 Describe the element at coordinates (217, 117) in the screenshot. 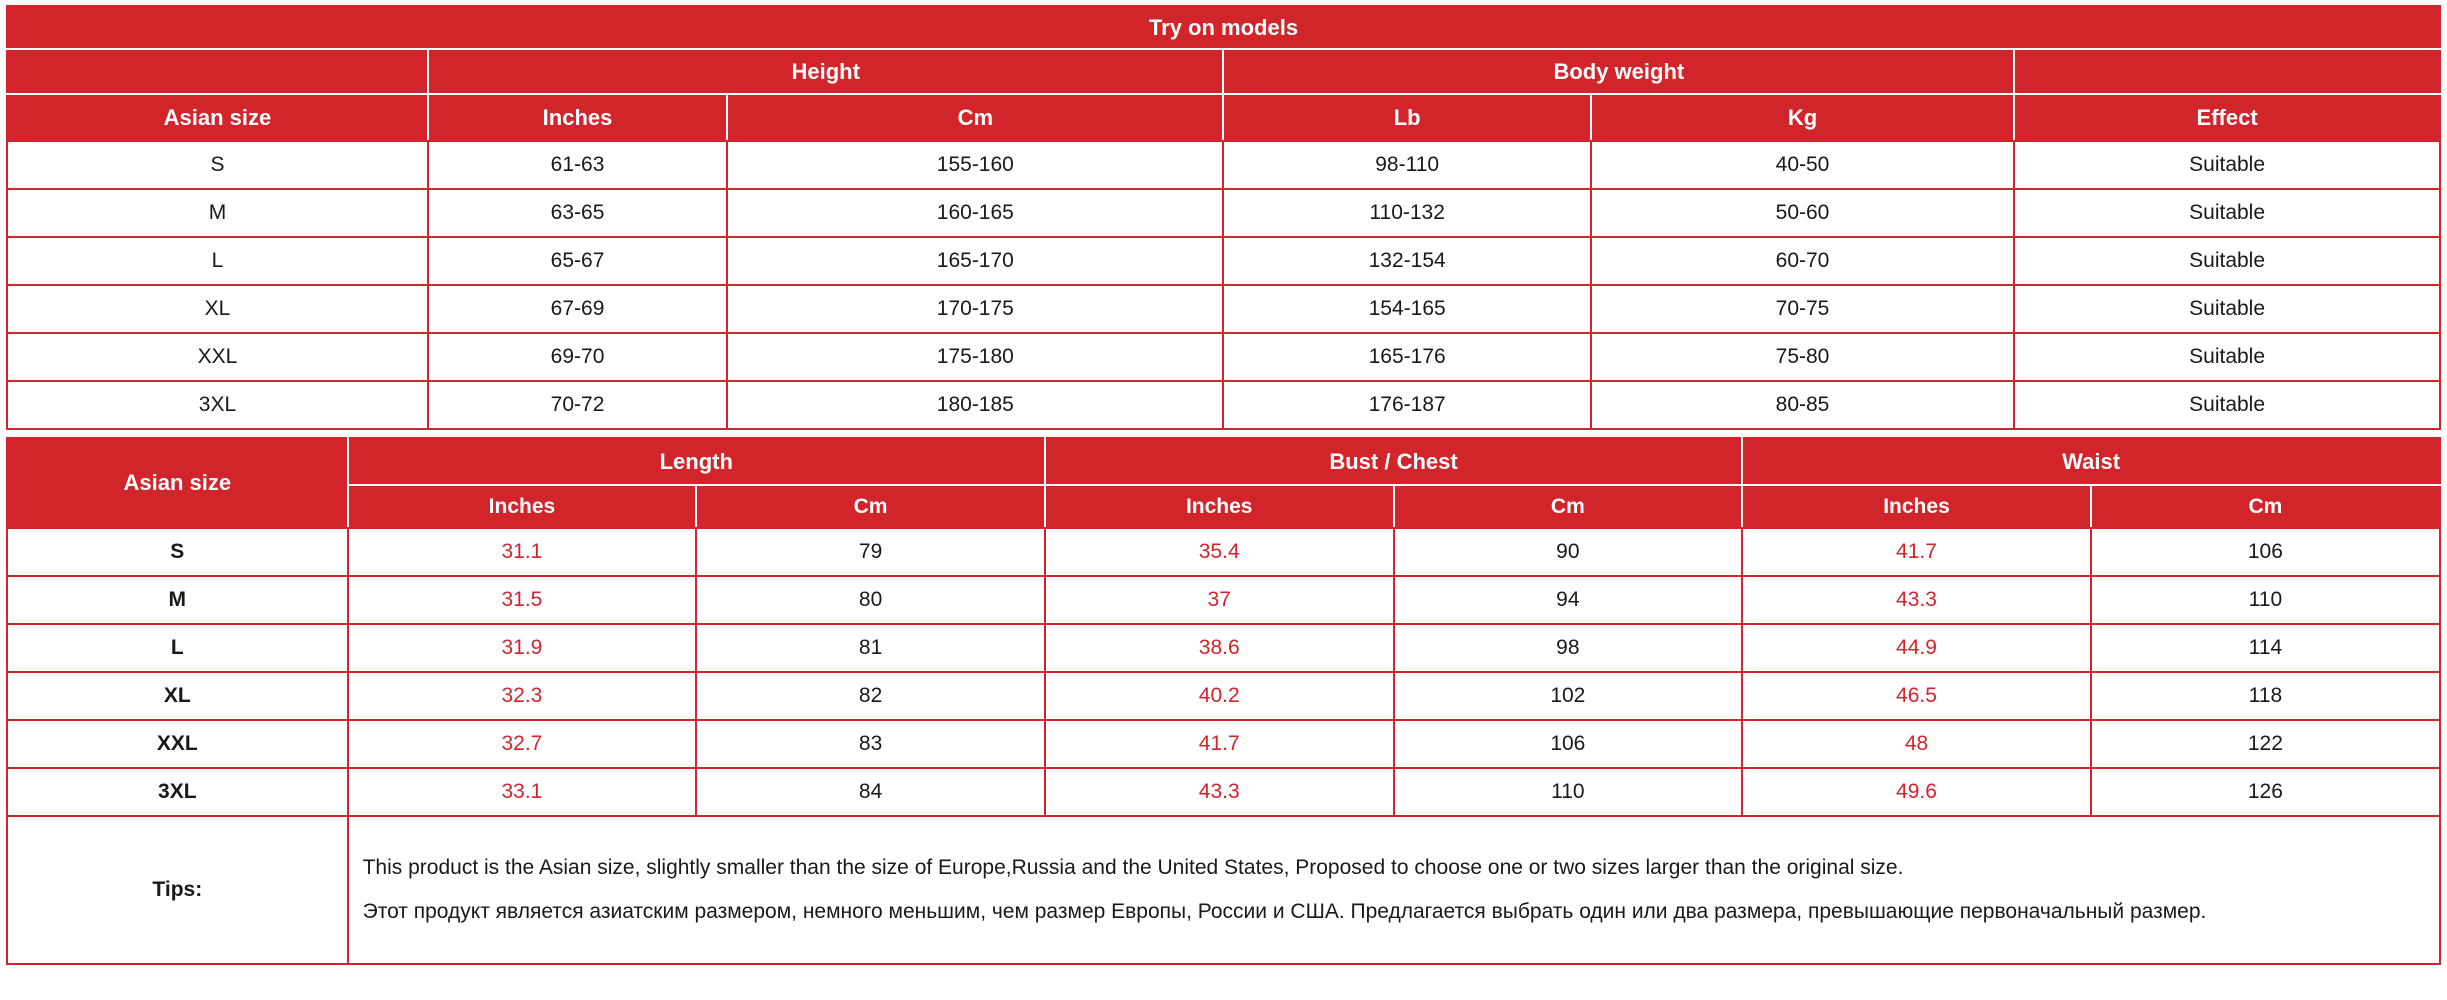

I see `asian-size-header: Asian size` at that location.